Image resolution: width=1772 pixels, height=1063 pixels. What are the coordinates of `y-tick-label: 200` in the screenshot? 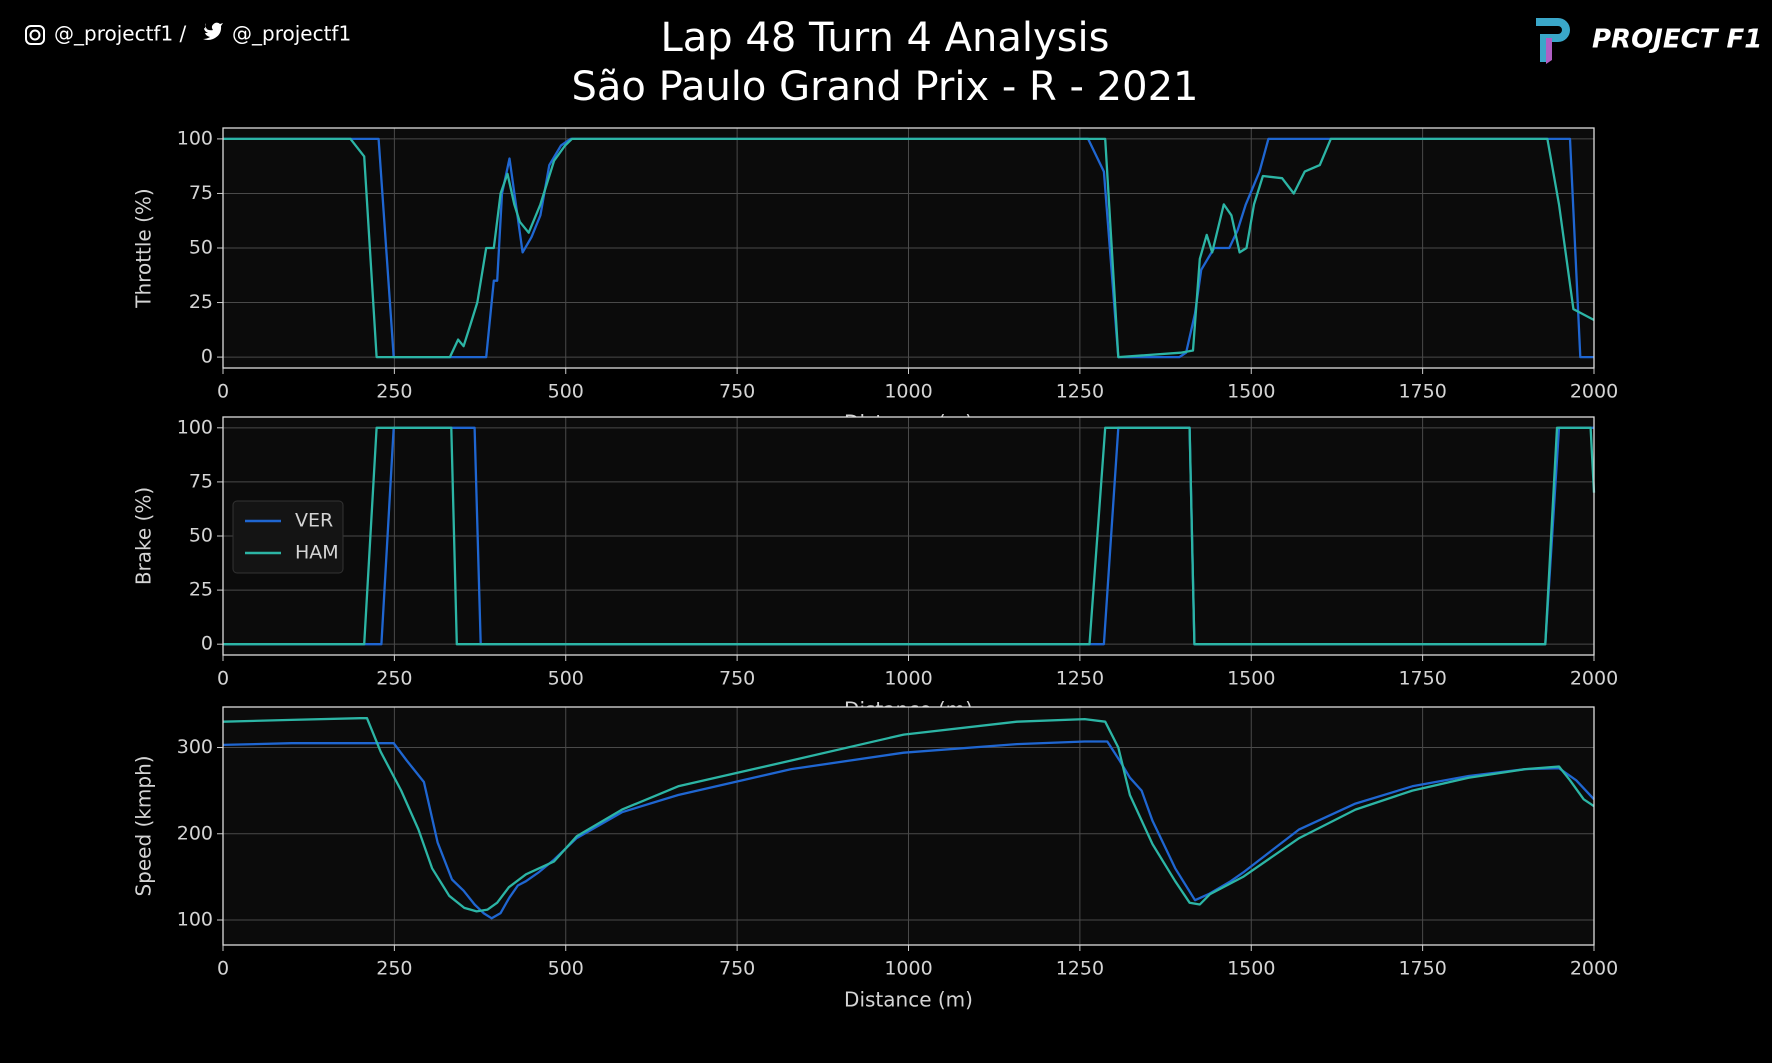 It's located at (195, 833).